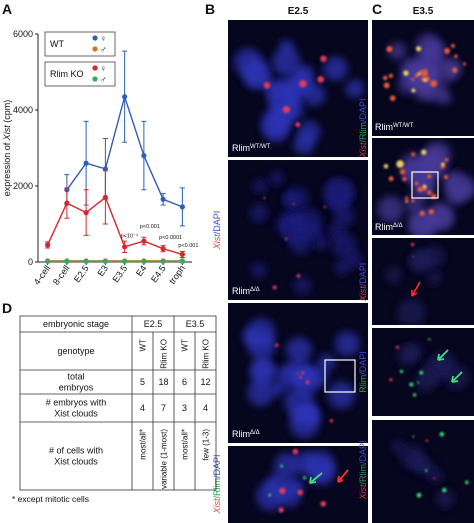  What do you see at coordinates (7, 308) in the screenshot?
I see `panel-label: D` at bounding box center [7, 308].